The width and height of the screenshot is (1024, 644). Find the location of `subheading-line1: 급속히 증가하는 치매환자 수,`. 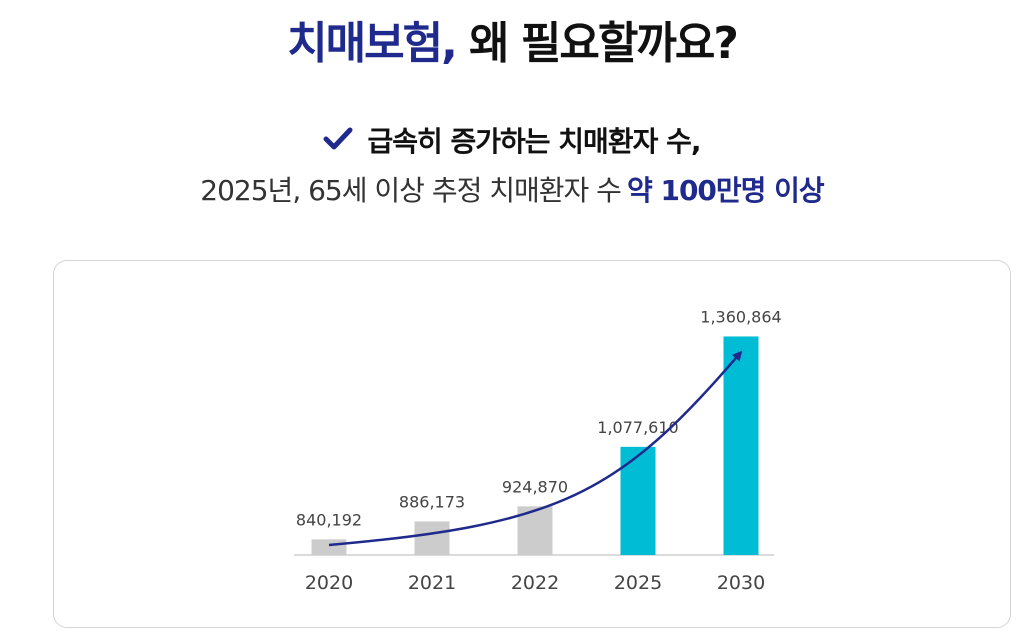

subheading-line1: 급속히 증가하는 치매환자 수, is located at coordinates (512, 142).